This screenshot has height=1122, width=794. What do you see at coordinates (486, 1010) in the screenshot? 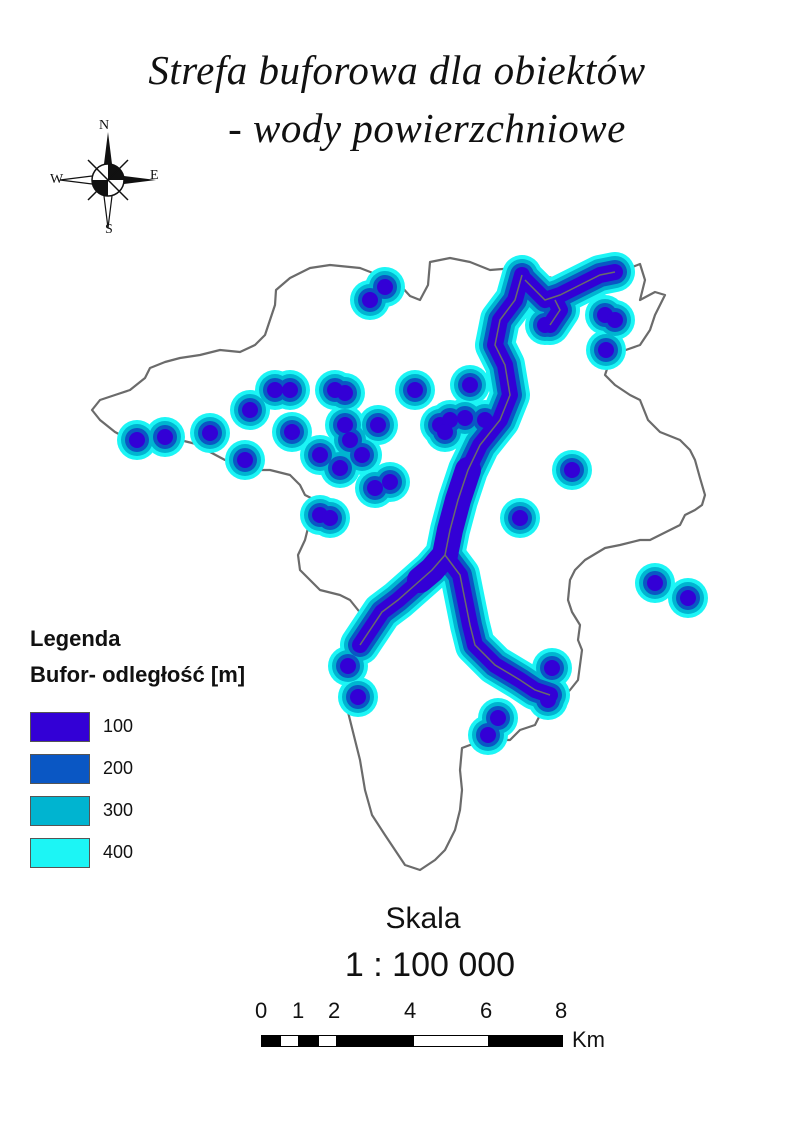
I see `scale-tick-6: 6` at bounding box center [486, 1010].